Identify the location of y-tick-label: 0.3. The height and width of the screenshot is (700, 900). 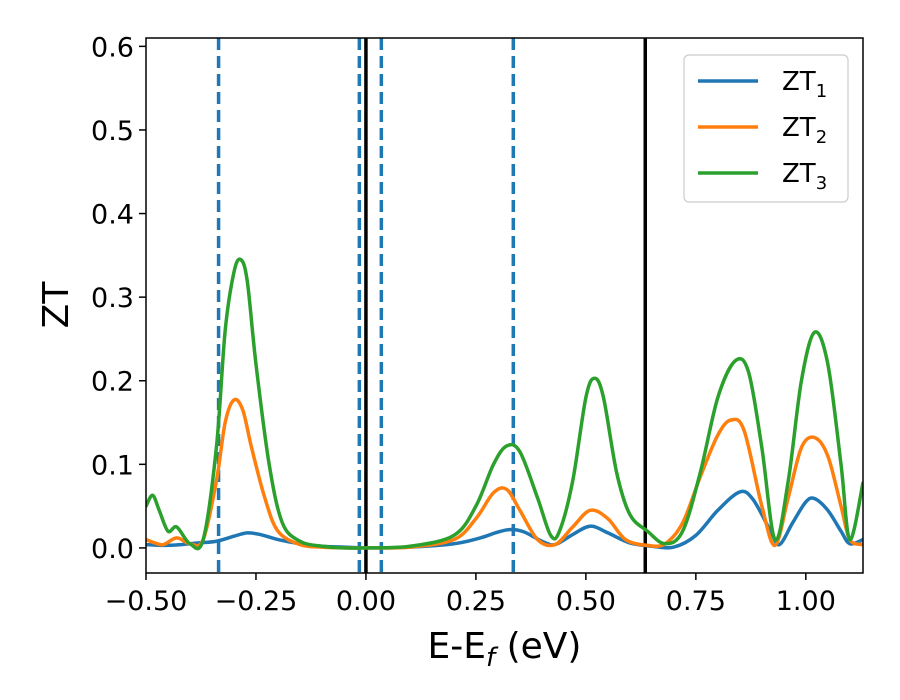
(112, 298).